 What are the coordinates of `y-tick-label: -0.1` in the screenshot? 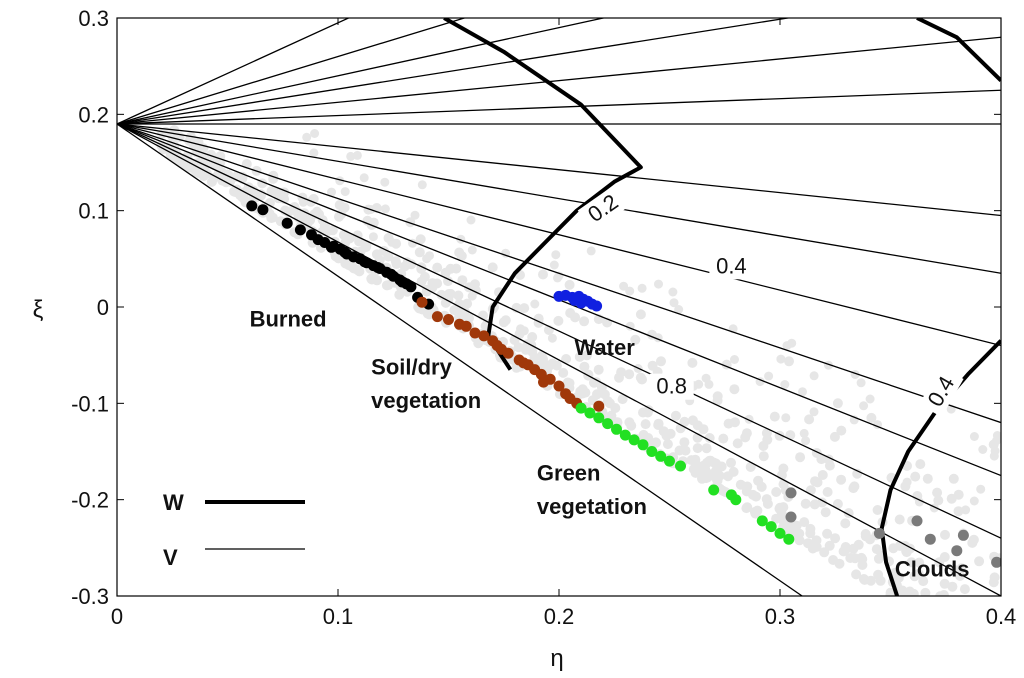 It's located at (90, 403).